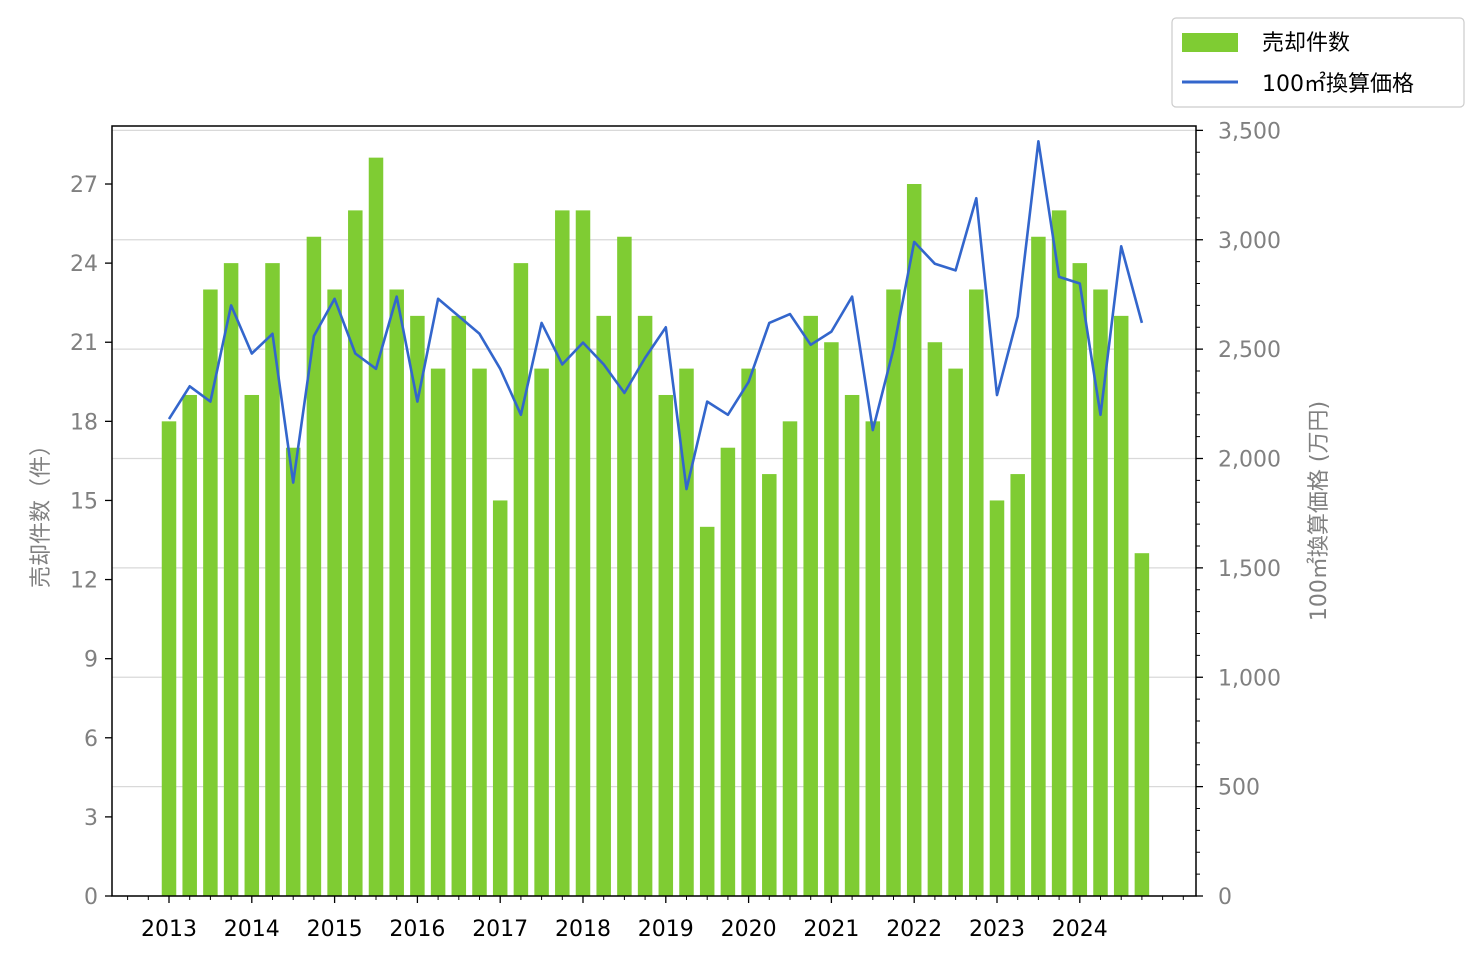 The height and width of the screenshot is (961, 1482). I want to click on legend-frame, so click(1318, 62).